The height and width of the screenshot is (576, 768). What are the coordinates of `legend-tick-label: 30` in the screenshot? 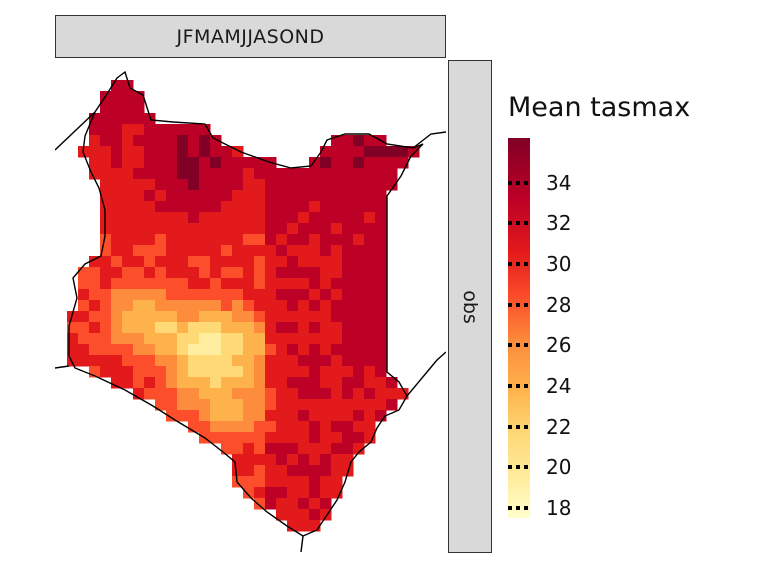 It's located at (559, 263).